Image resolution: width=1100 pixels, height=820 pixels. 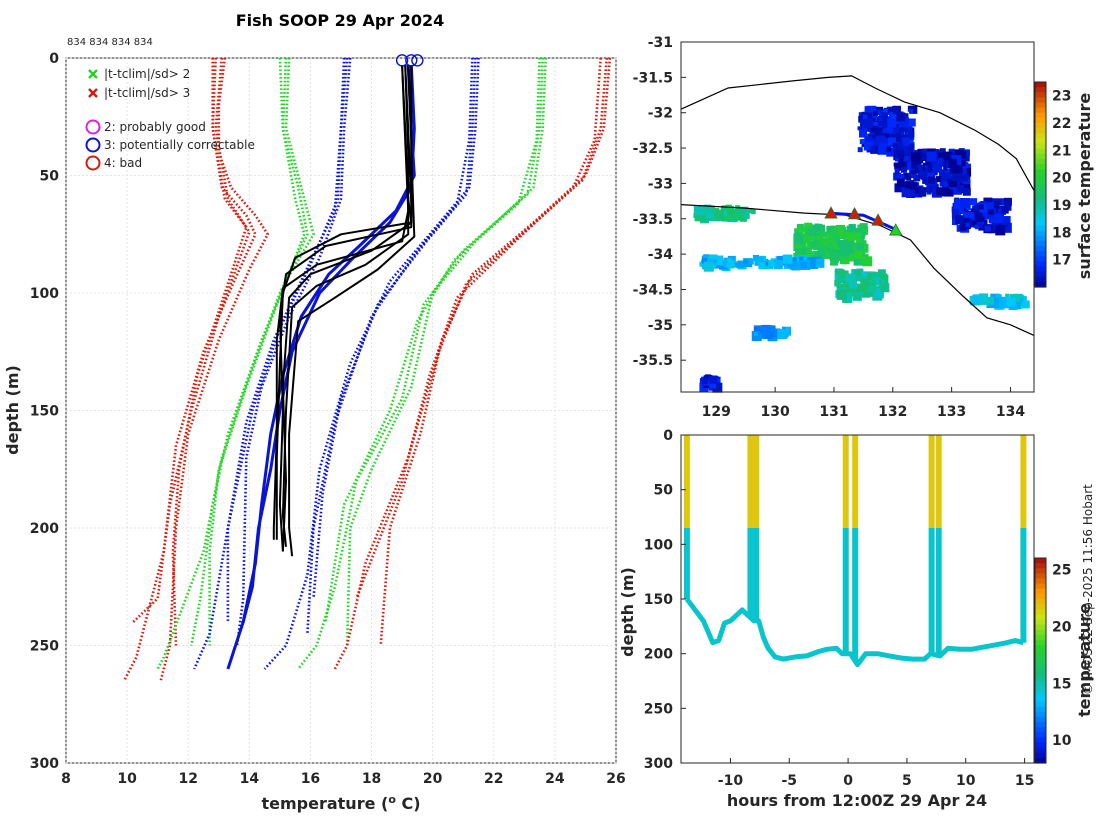 What do you see at coordinates (189, 369) in the screenshot?
I see `climatology-line` at bounding box center [189, 369].